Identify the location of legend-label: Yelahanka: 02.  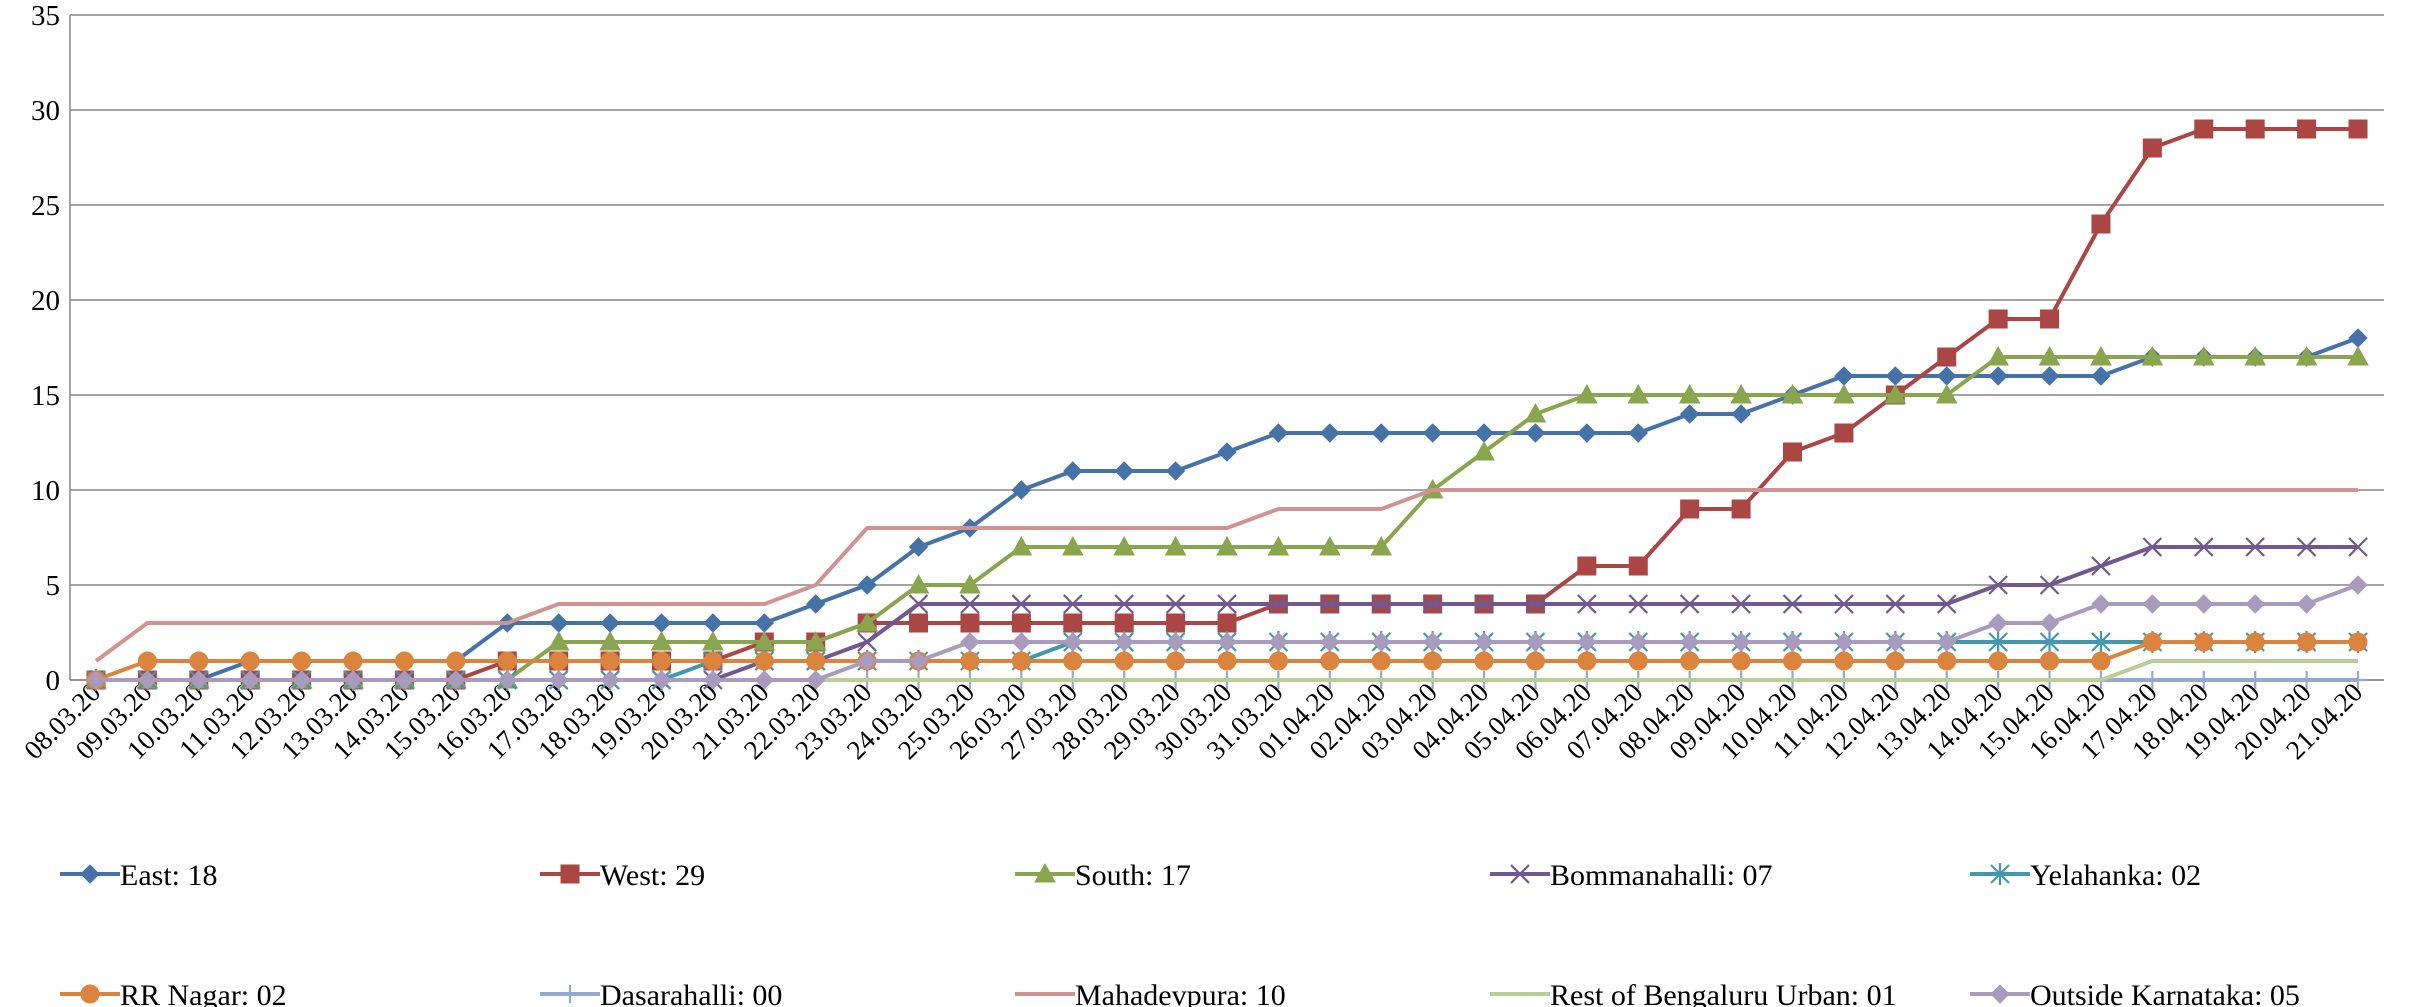
(2115, 875).